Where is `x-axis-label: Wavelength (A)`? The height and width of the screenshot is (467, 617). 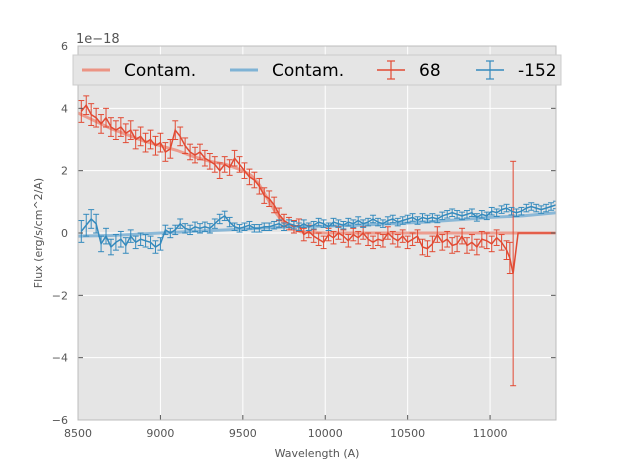
x-axis-label: Wavelength (A) is located at coordinates (317, 453).